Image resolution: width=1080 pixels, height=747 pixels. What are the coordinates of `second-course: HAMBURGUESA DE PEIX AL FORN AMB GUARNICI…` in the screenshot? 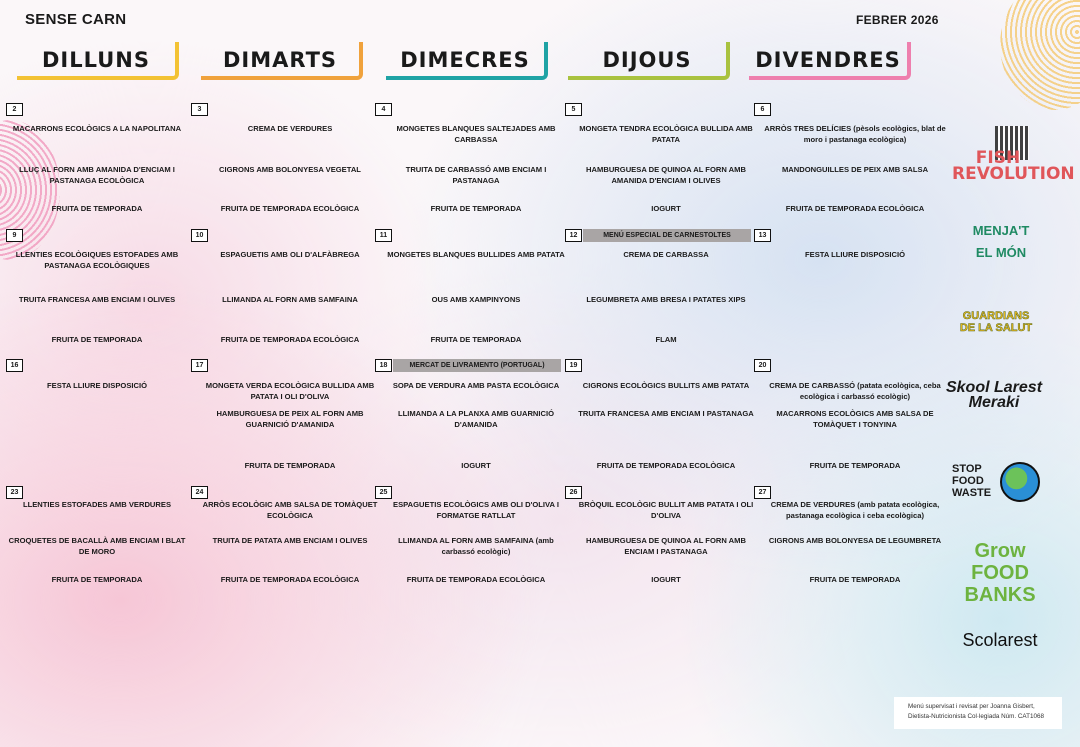 It's located at (290, 419).